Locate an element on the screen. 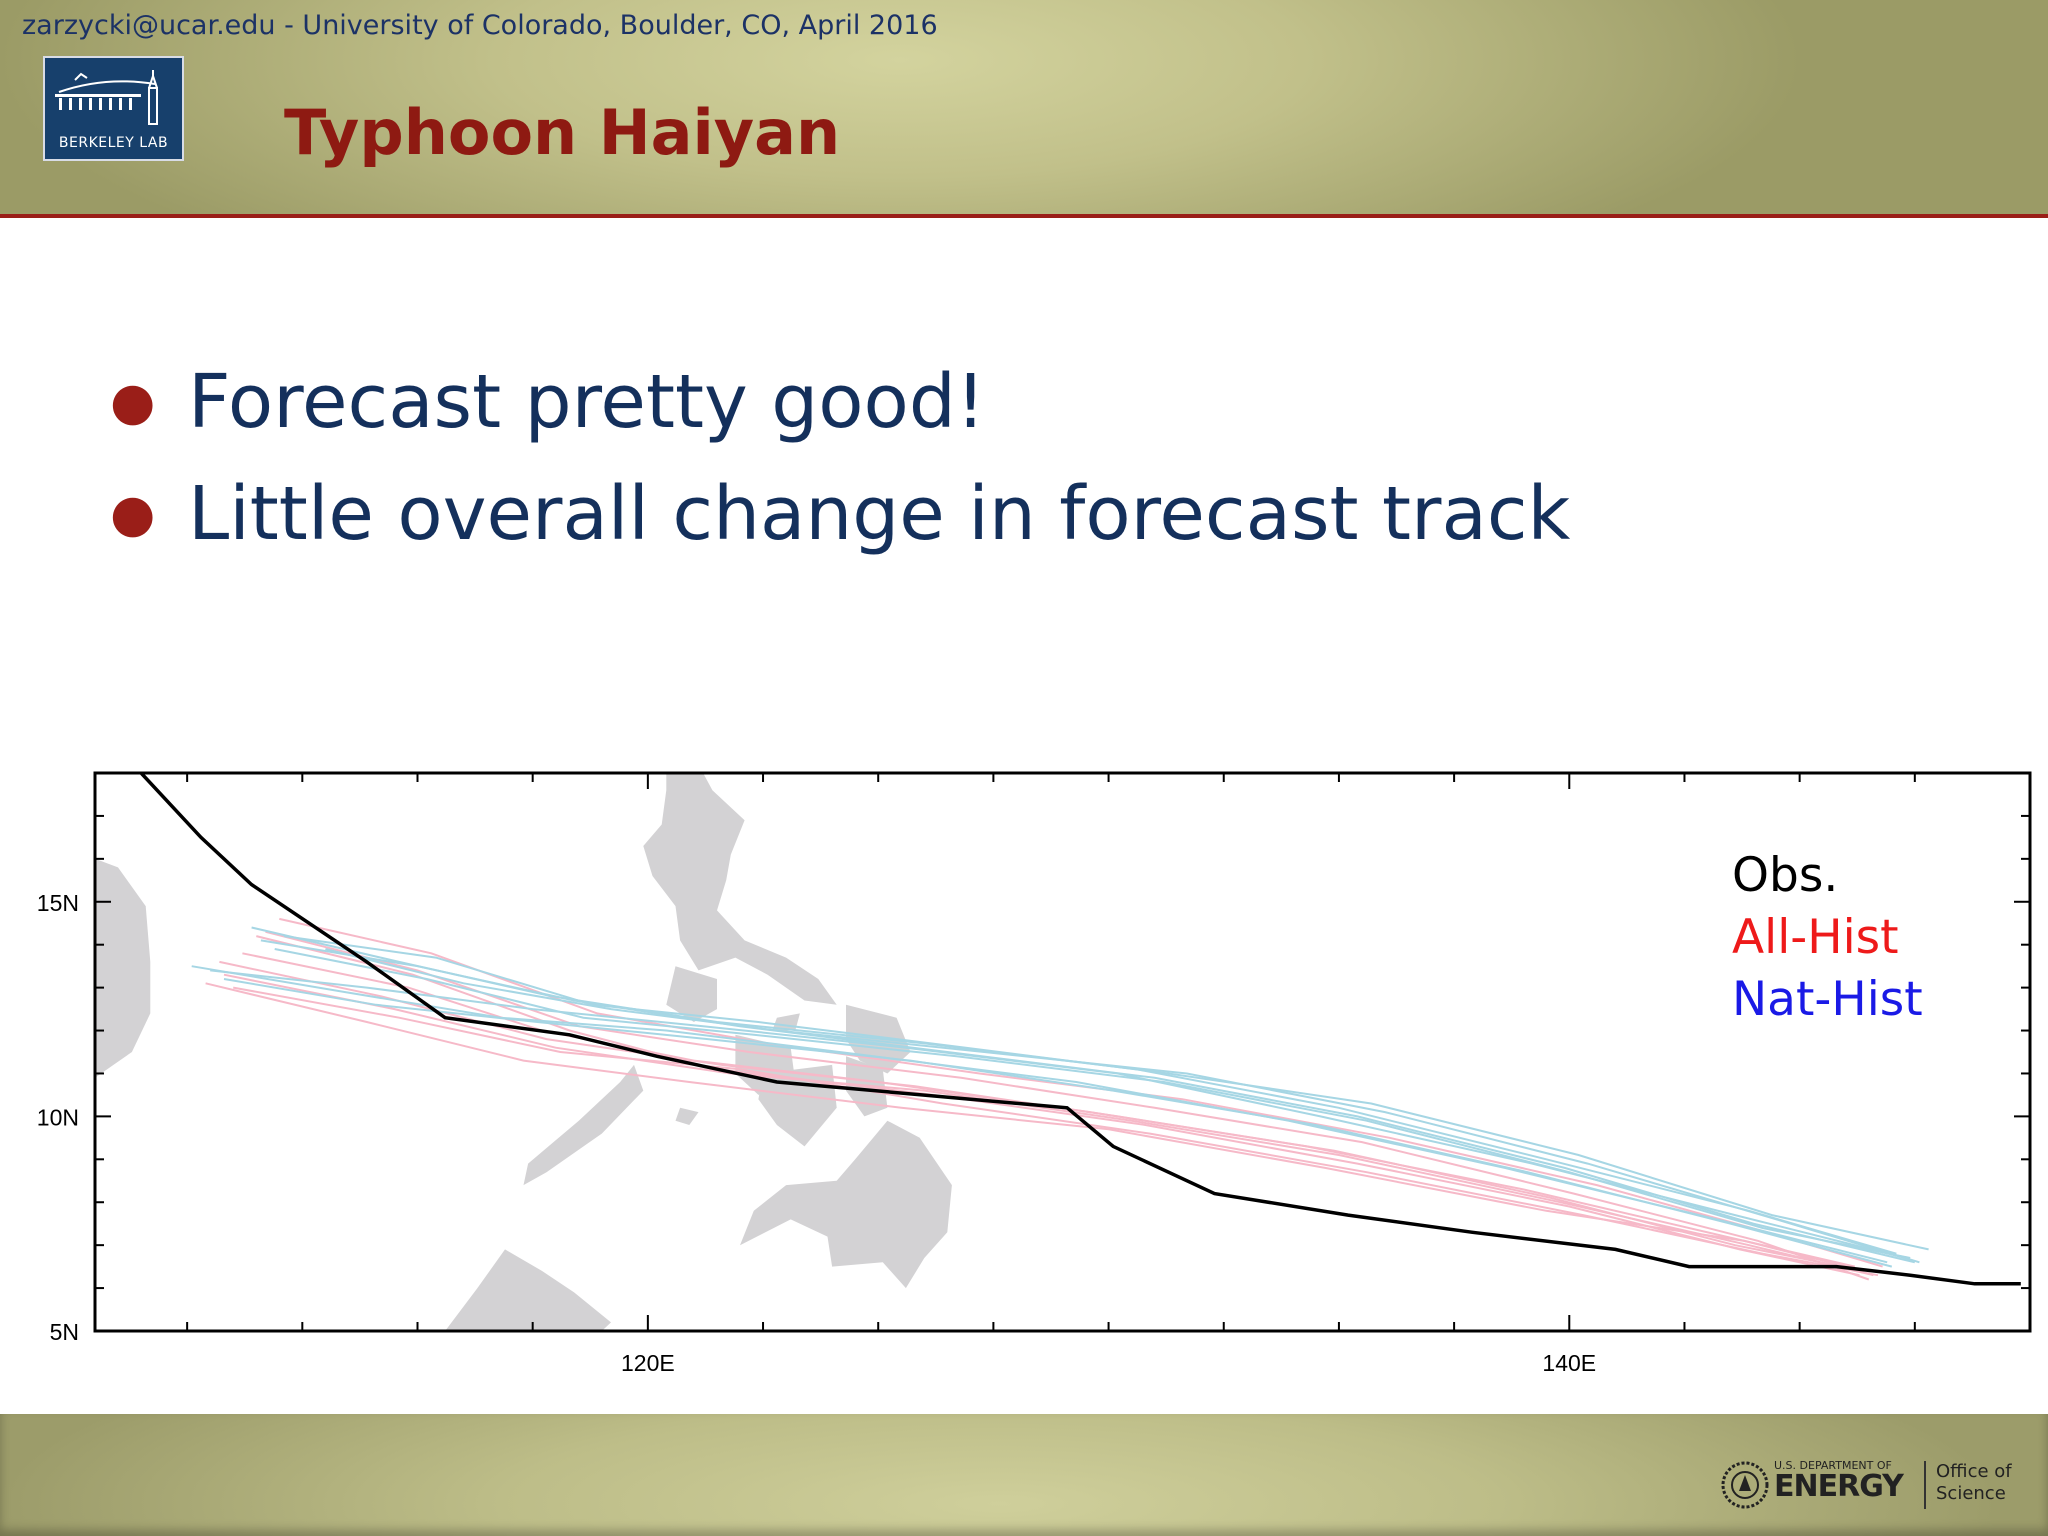 The image size is (2048, 1536). doe-seal-icon is located at coordinates (1745, 1485).